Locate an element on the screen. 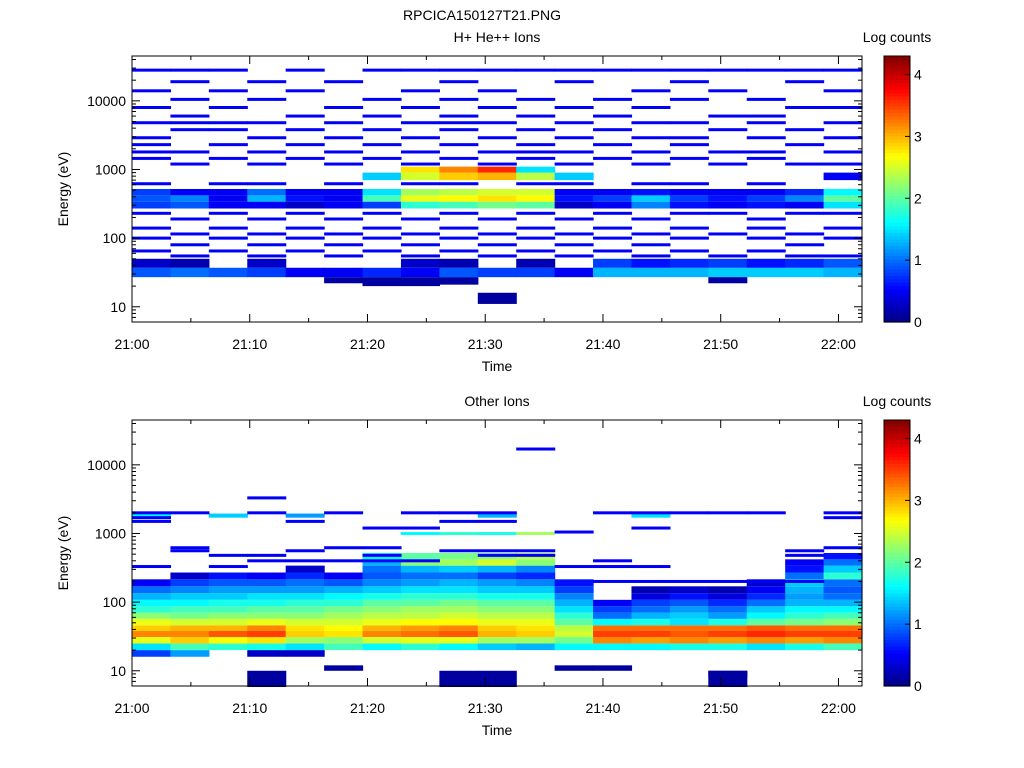 Image resolution: width=1024 pixels, height=768 pixels. colorbar-tick-label: 3 is located at coordinates (918, 136).